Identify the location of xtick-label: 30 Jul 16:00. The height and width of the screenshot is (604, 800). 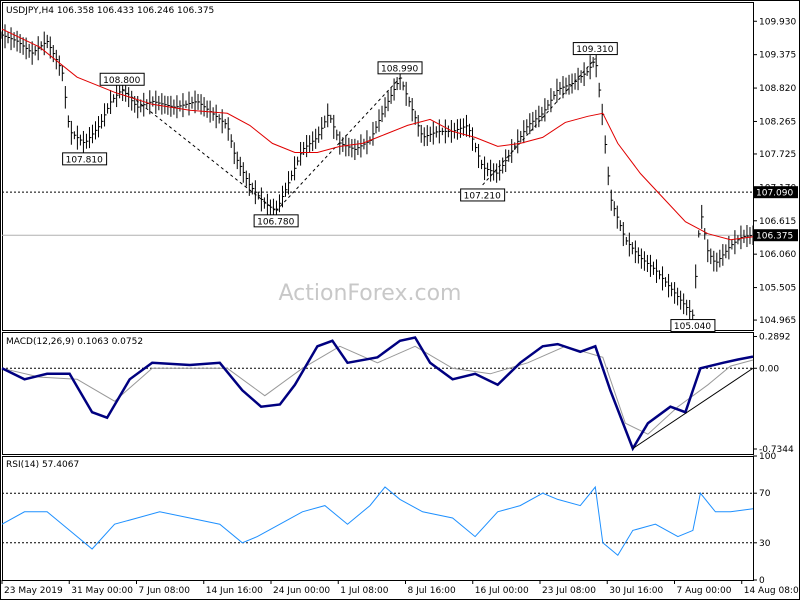
(636, 591).